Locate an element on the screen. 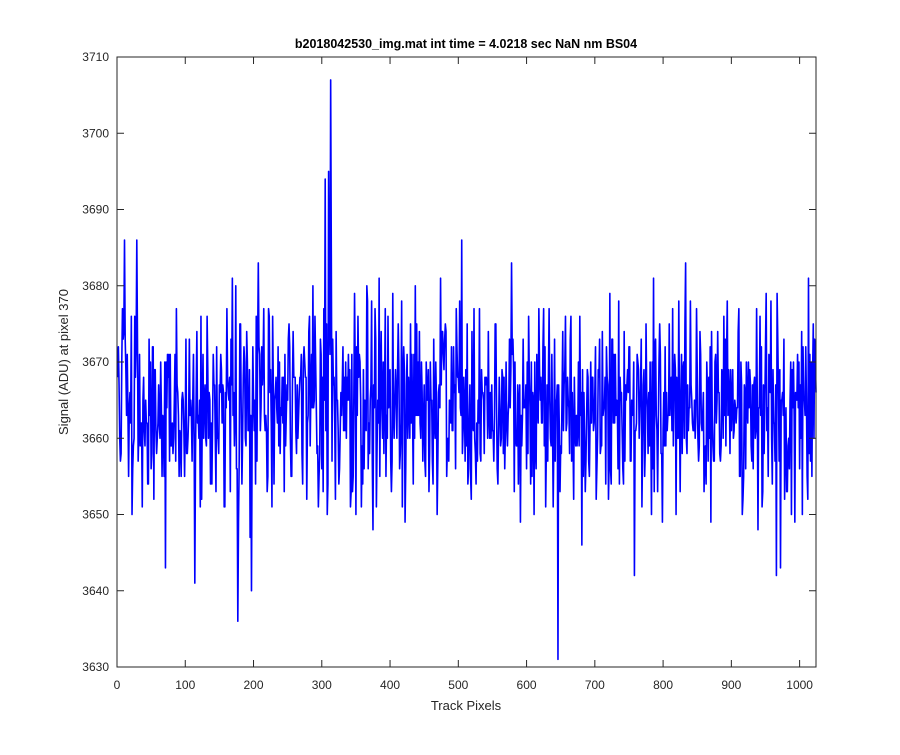  y-tick-label: 3630 is located at coordinates (95, 667).